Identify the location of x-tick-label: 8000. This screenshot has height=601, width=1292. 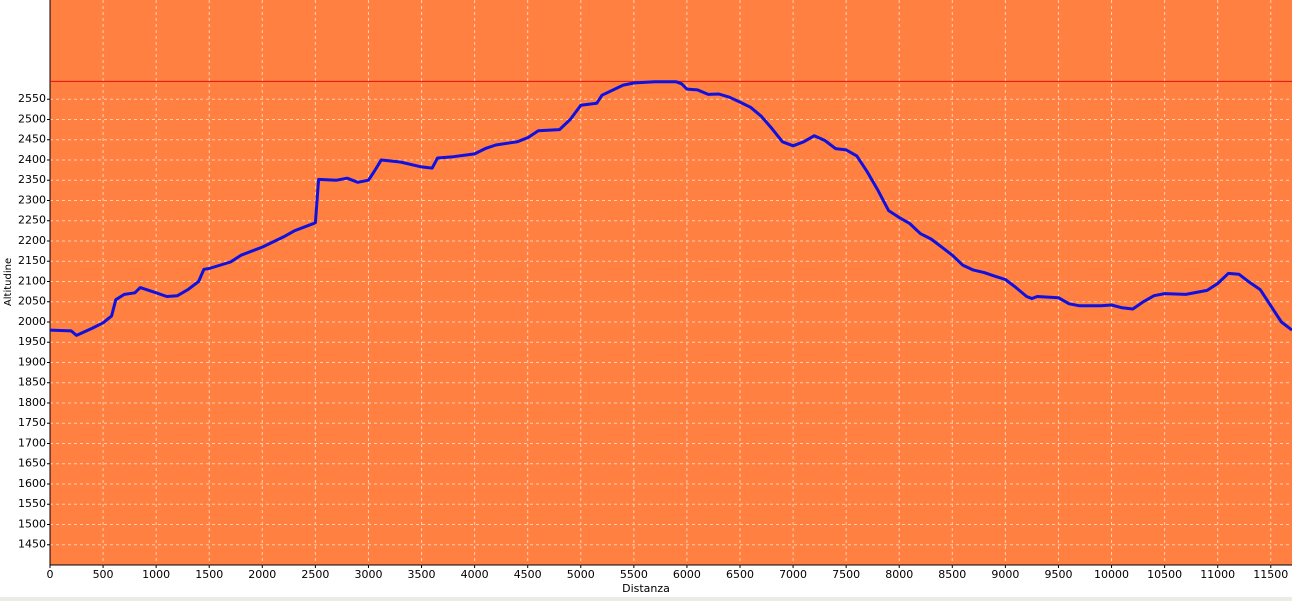
(899, 574).